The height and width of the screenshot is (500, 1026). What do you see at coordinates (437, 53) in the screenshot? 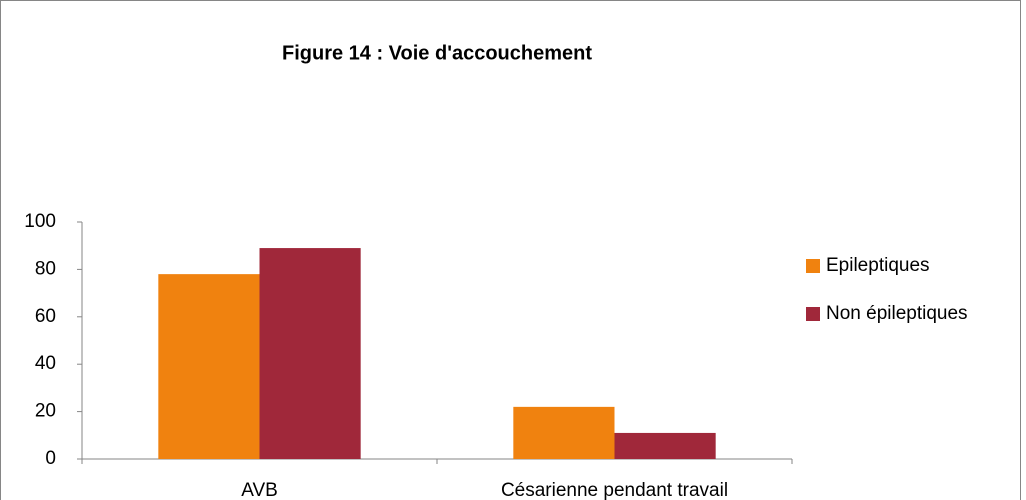
I see `chart-title: Figure 14 : Voie d'accouchement` at bounding box center [437, 53].